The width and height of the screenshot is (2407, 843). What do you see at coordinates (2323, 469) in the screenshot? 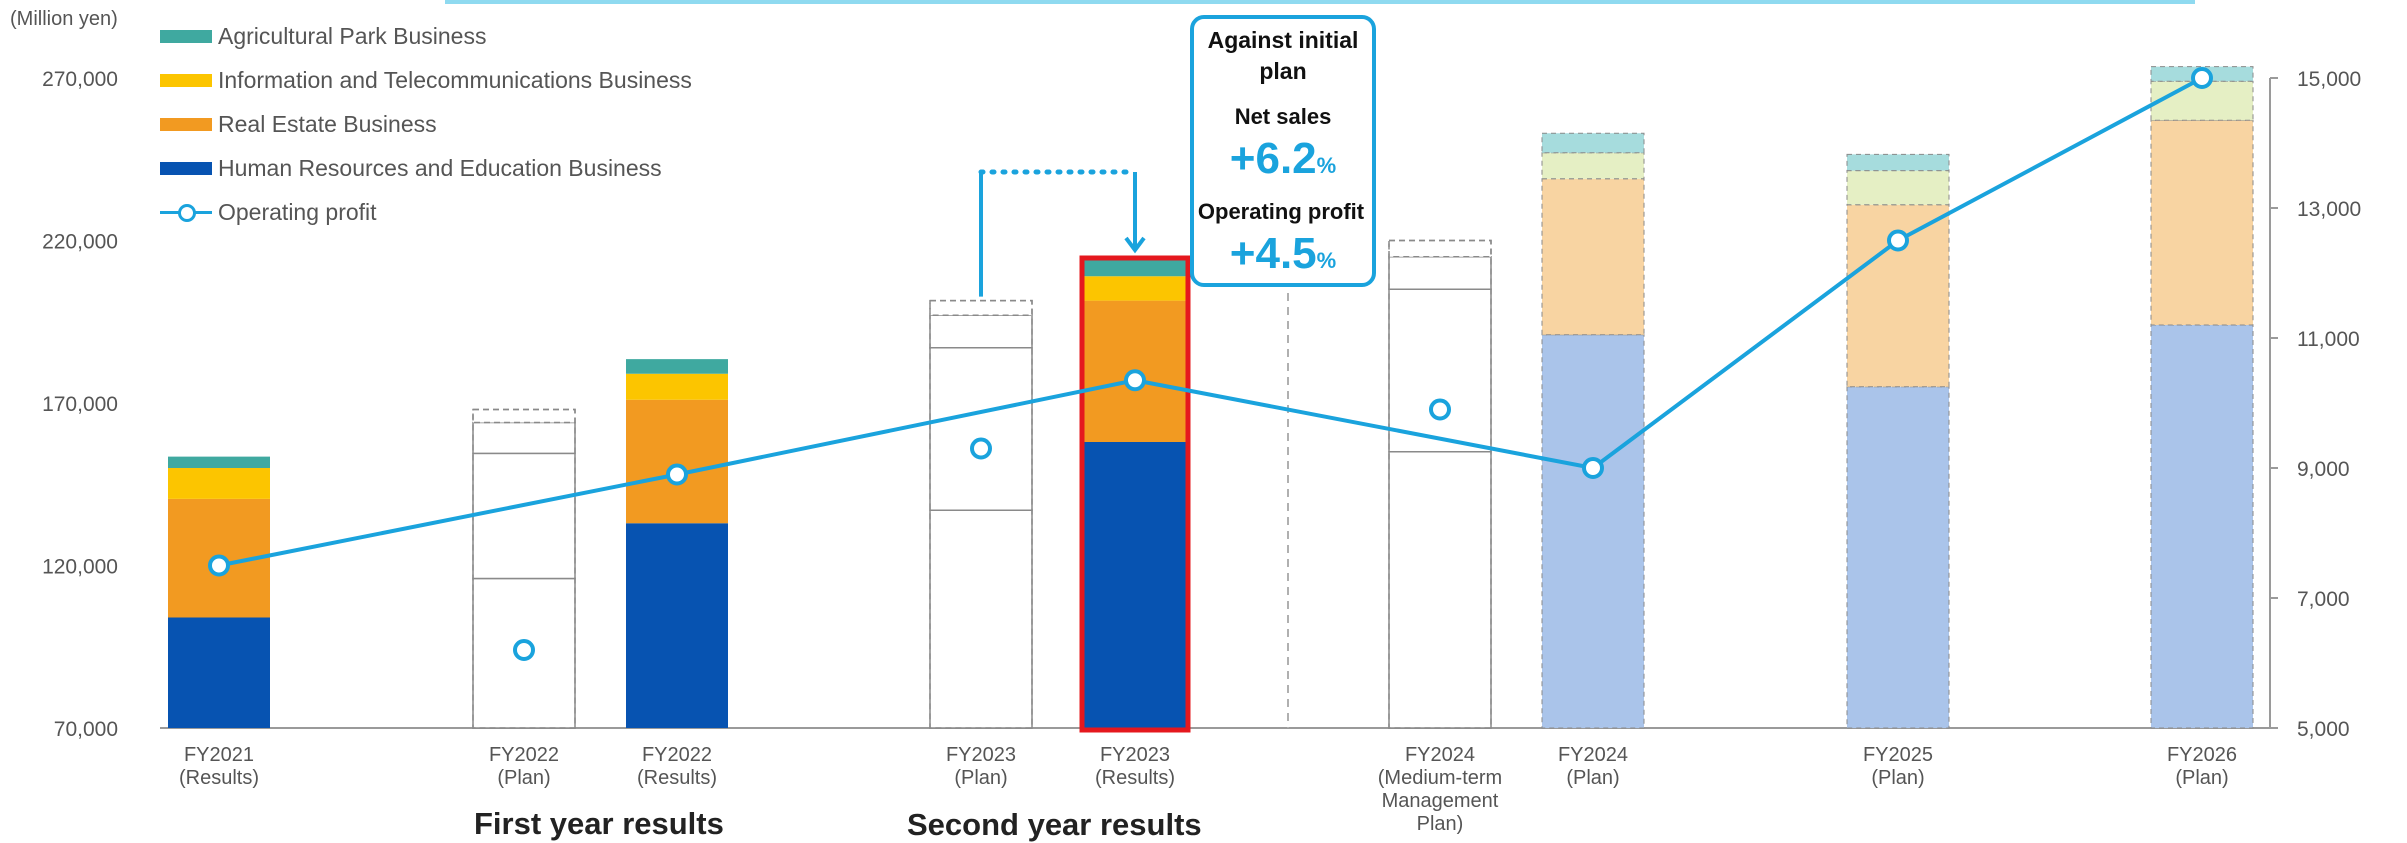
I see `y2-tick-label: 9,000` at bounding box center [2323, 469].